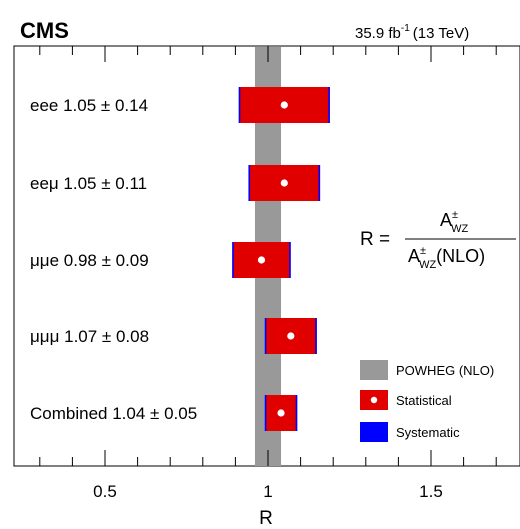 The width and height of the screenshot is (520, 529). I want to click on ratio-formula: R = A± WZ A± WZ(NLO), so click(438, 240).